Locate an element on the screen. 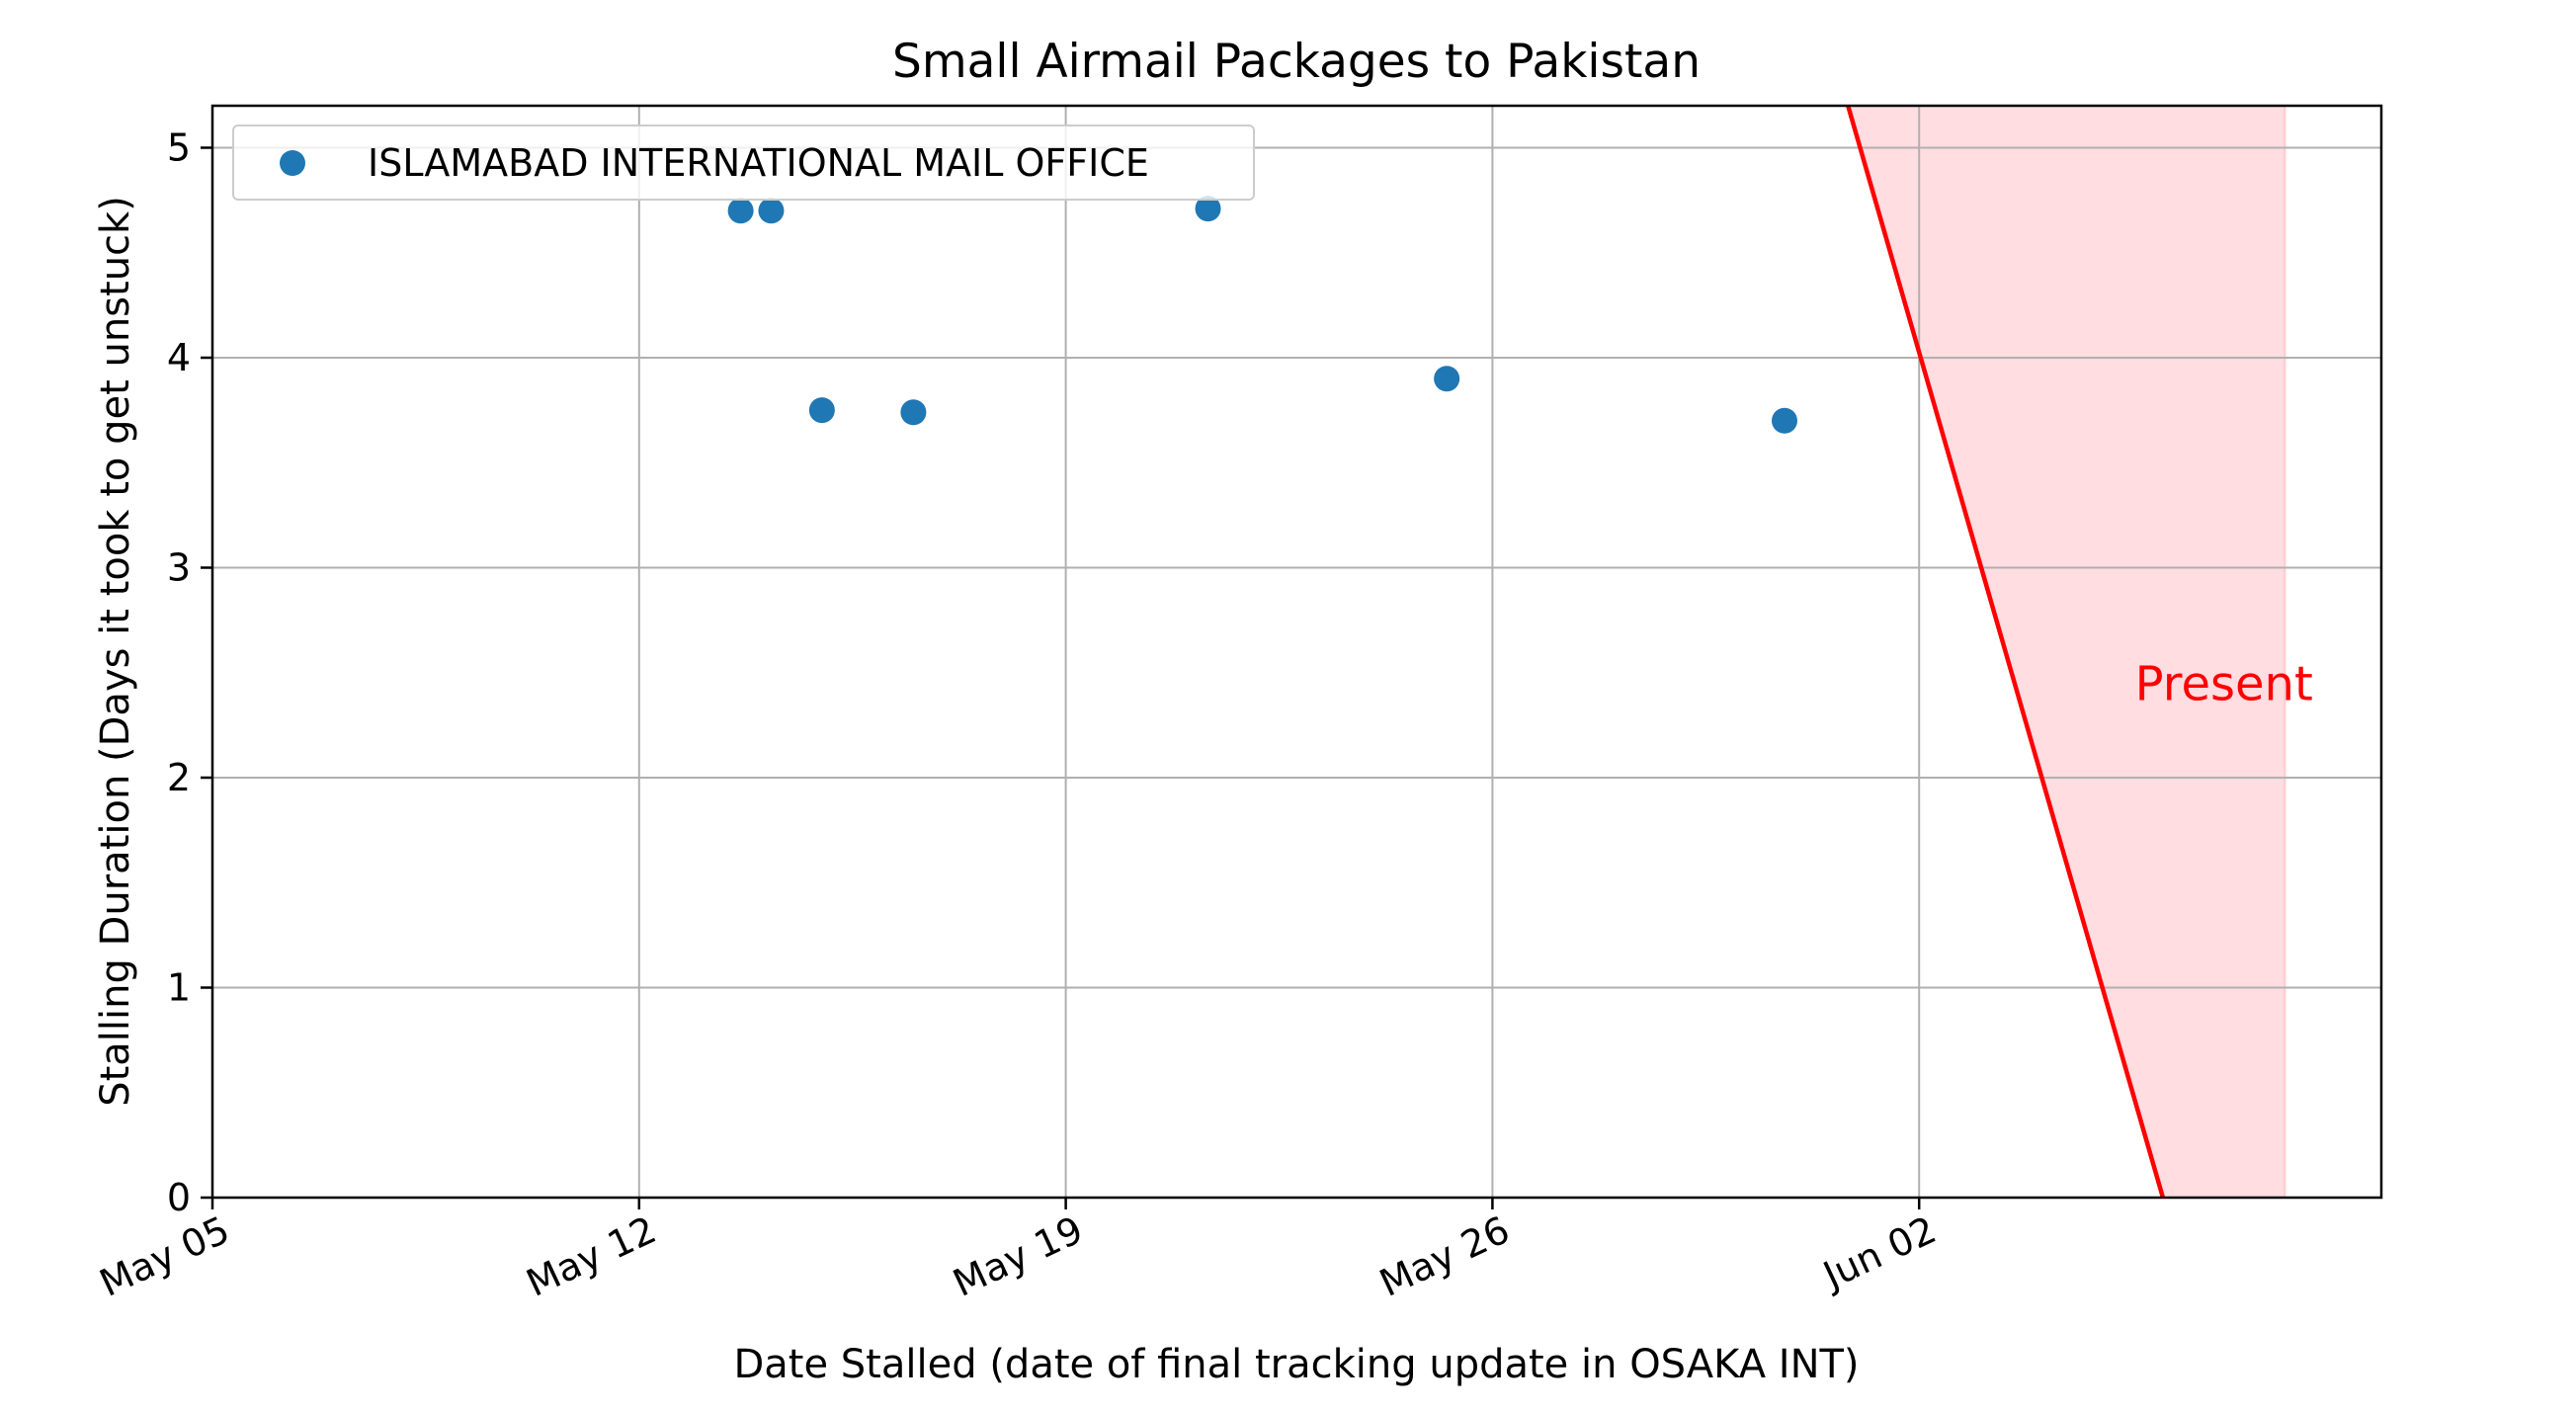  data-points-layer is located at coordinates (1262, 315).